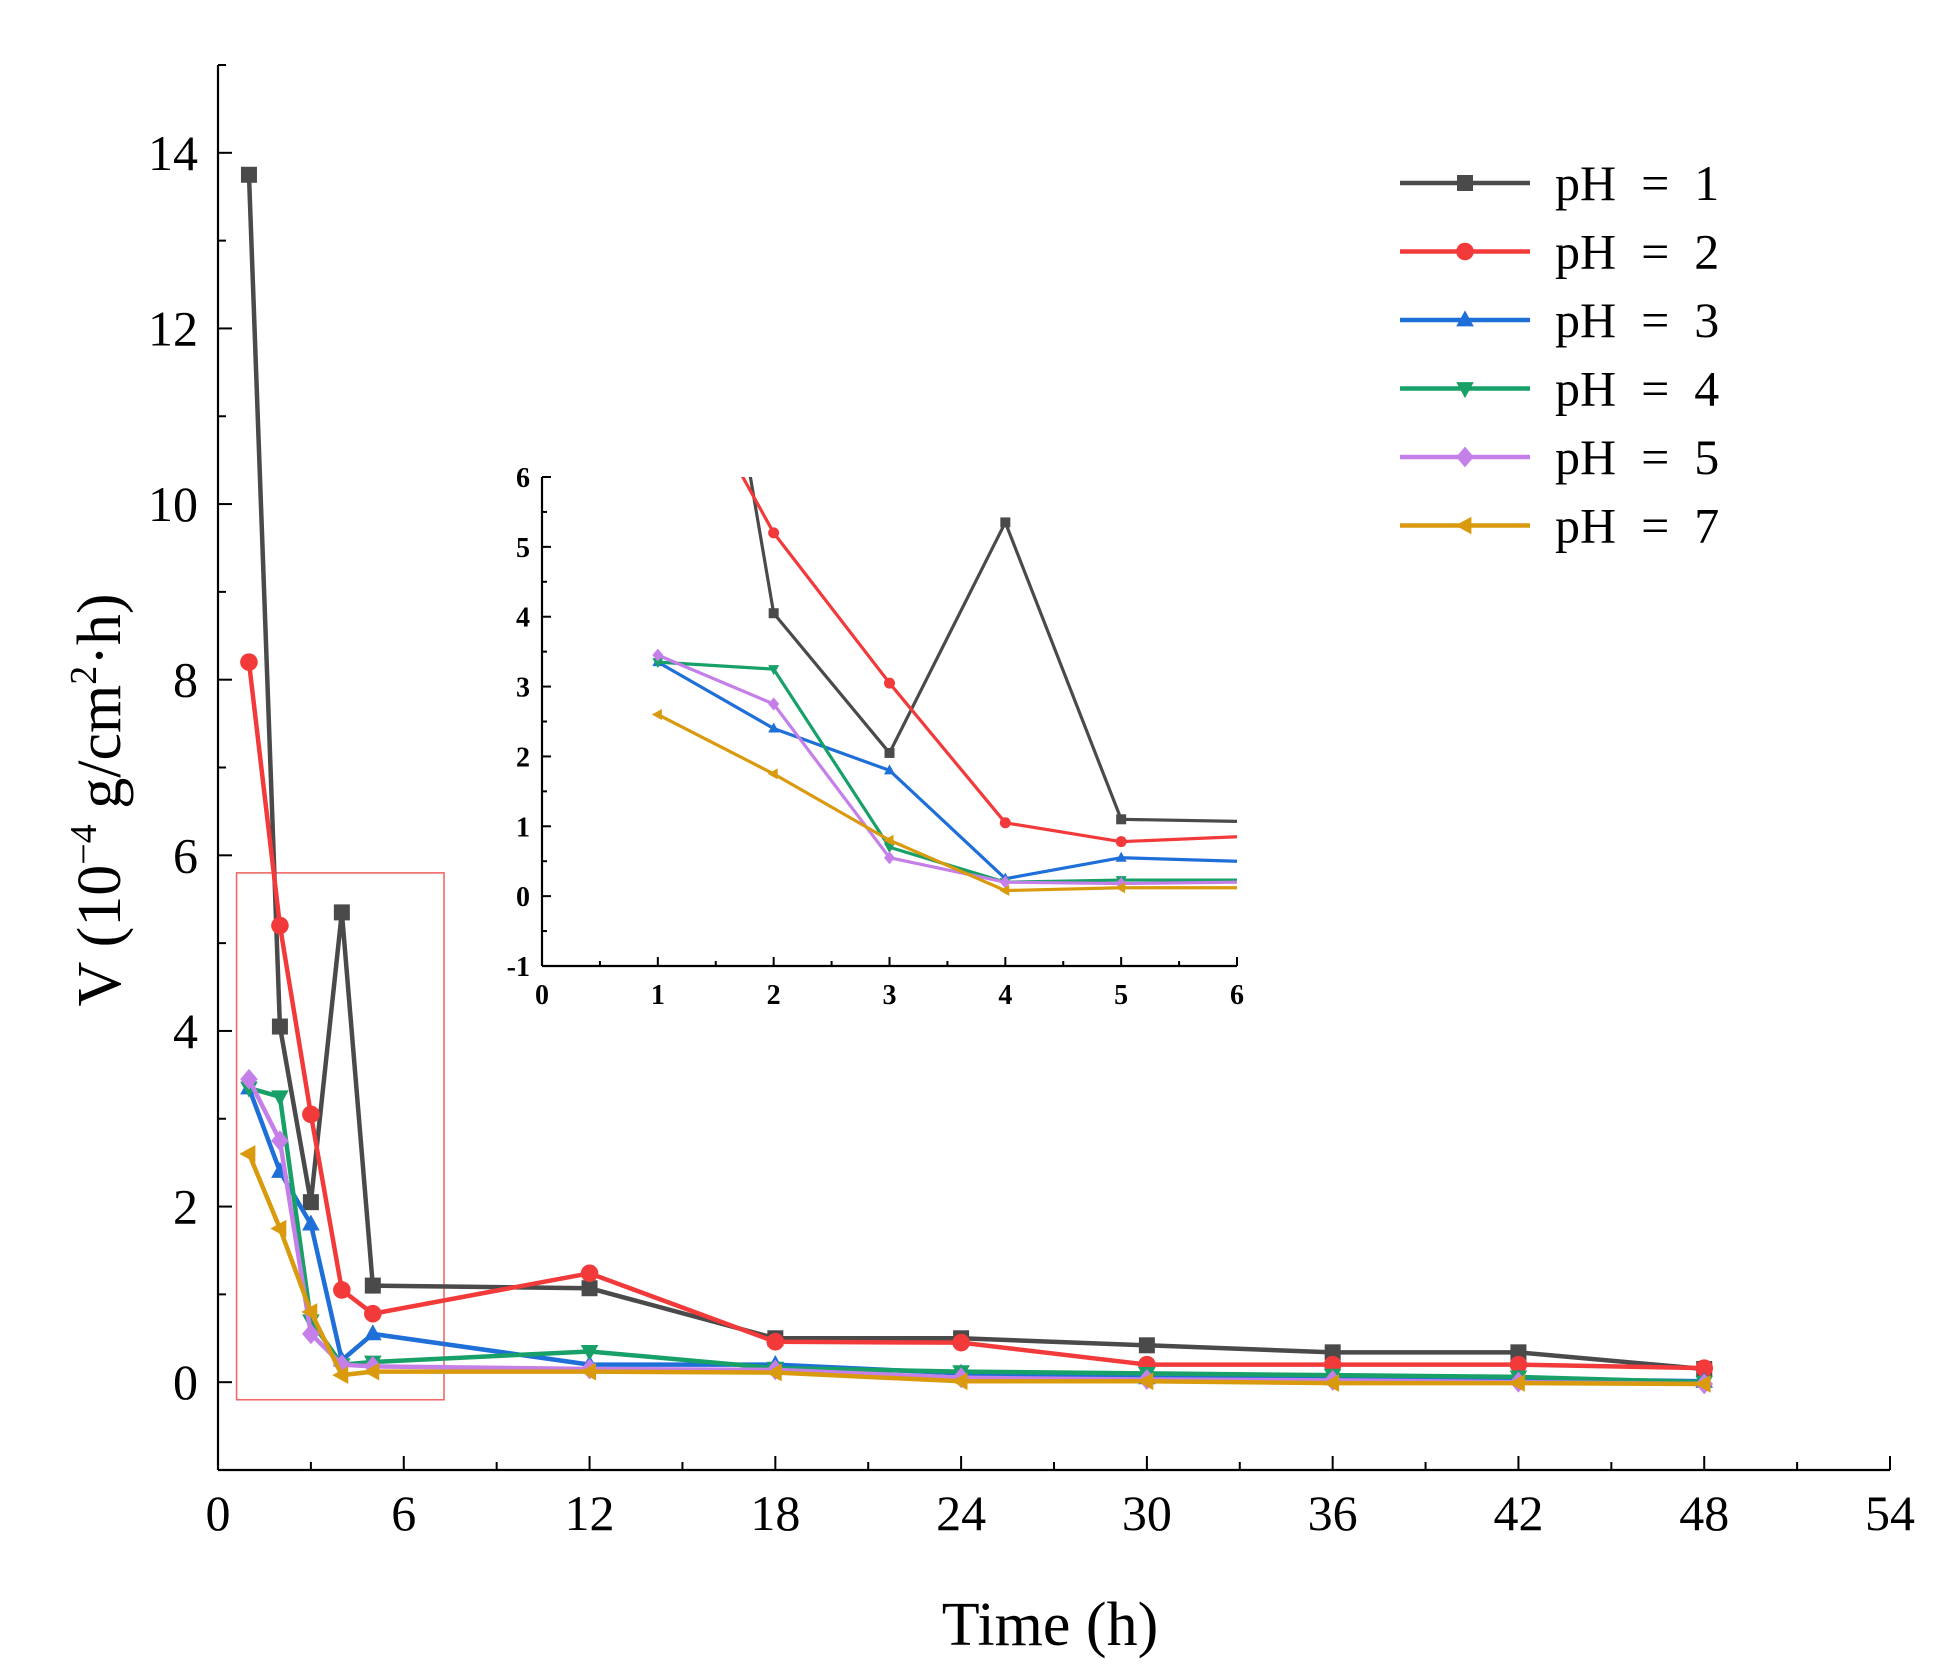 This screenshot has width=1942, height=1665. Describe the element at coordinates (1237, 995) in the screenshot. I see `inset-x-tick-label: 6` at that location.